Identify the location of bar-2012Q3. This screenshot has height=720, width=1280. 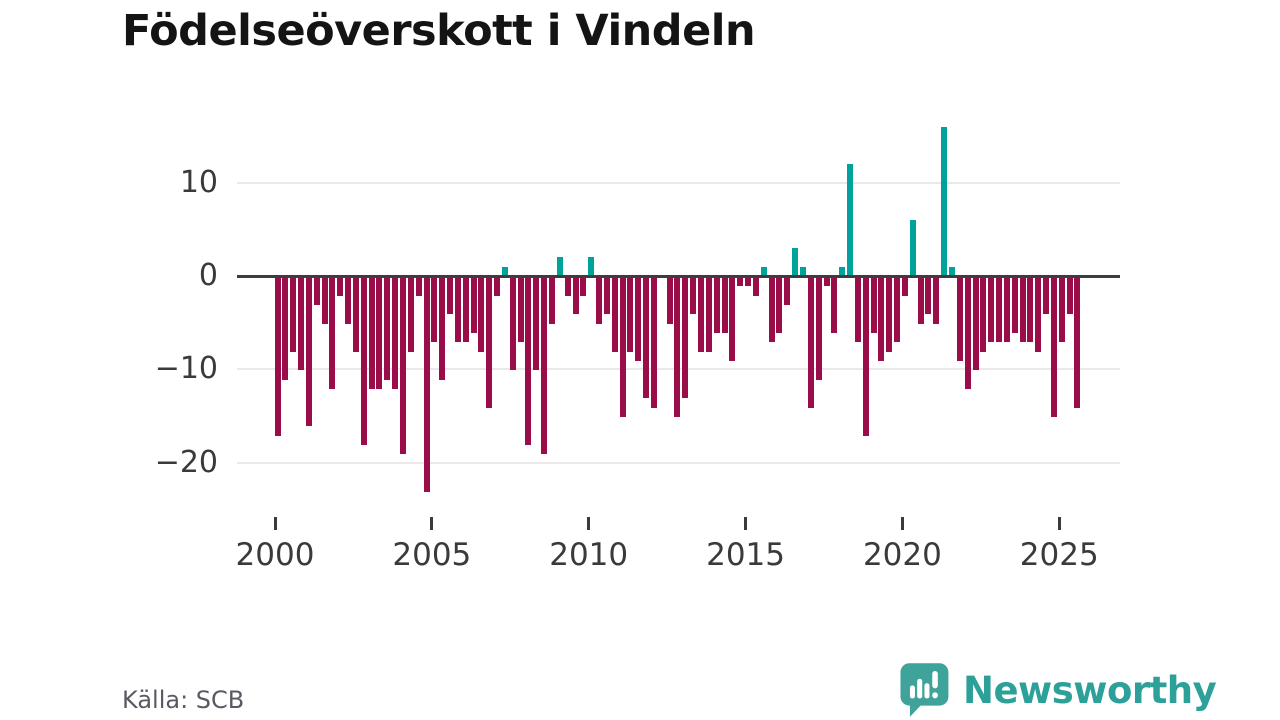
(669, 300).